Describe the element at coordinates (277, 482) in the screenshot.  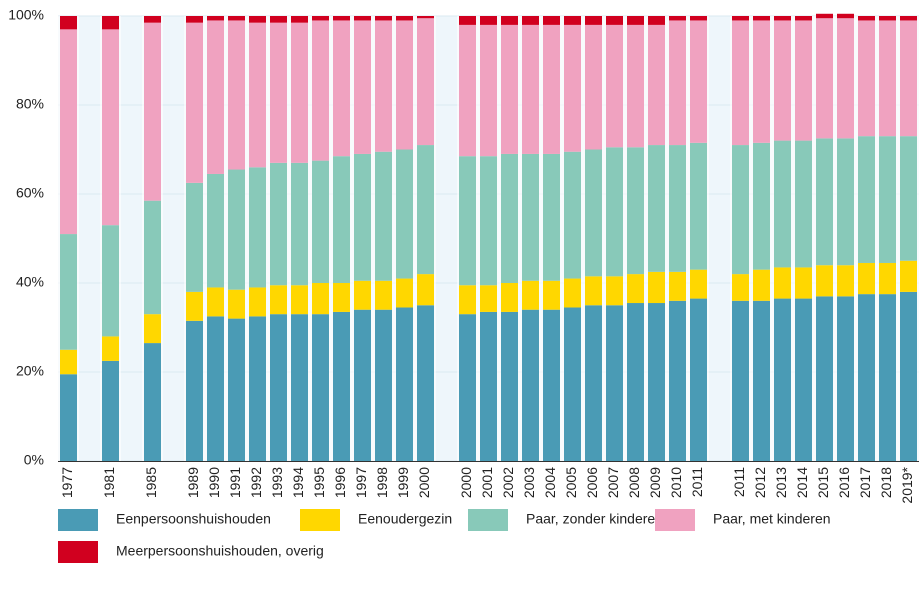
I see `x-tick-label: 1993` at that location.